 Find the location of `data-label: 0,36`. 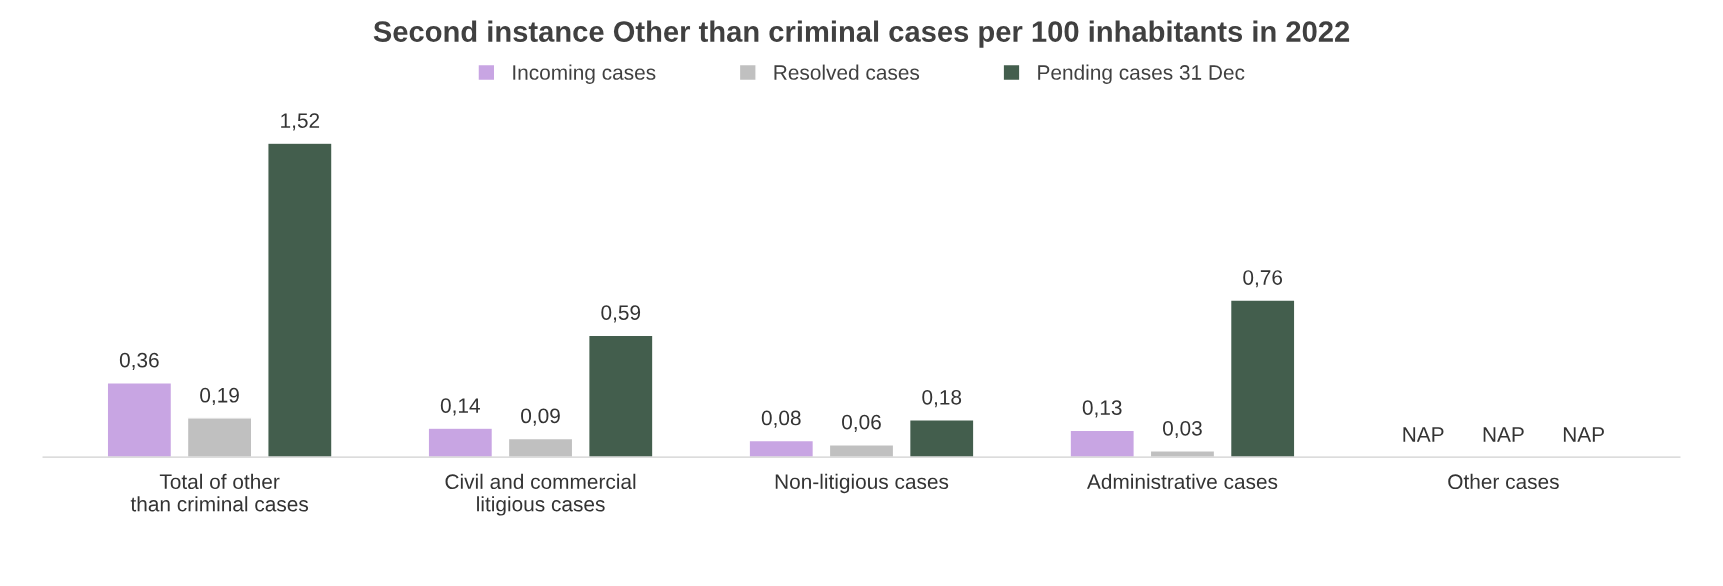

data-label: 0,36 is located at coordinates (139, 361).